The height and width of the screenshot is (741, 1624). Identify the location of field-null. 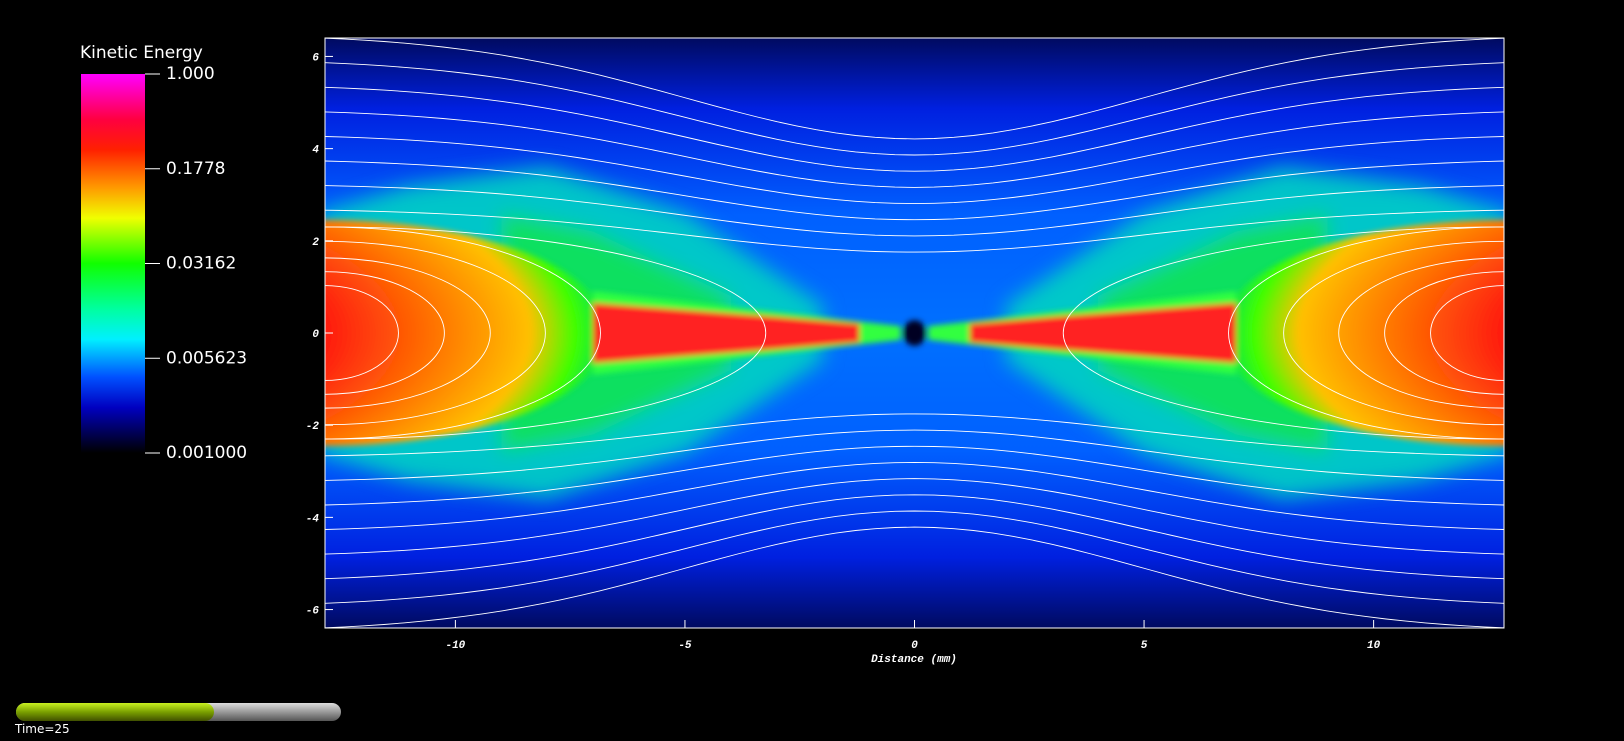
(914, 333).